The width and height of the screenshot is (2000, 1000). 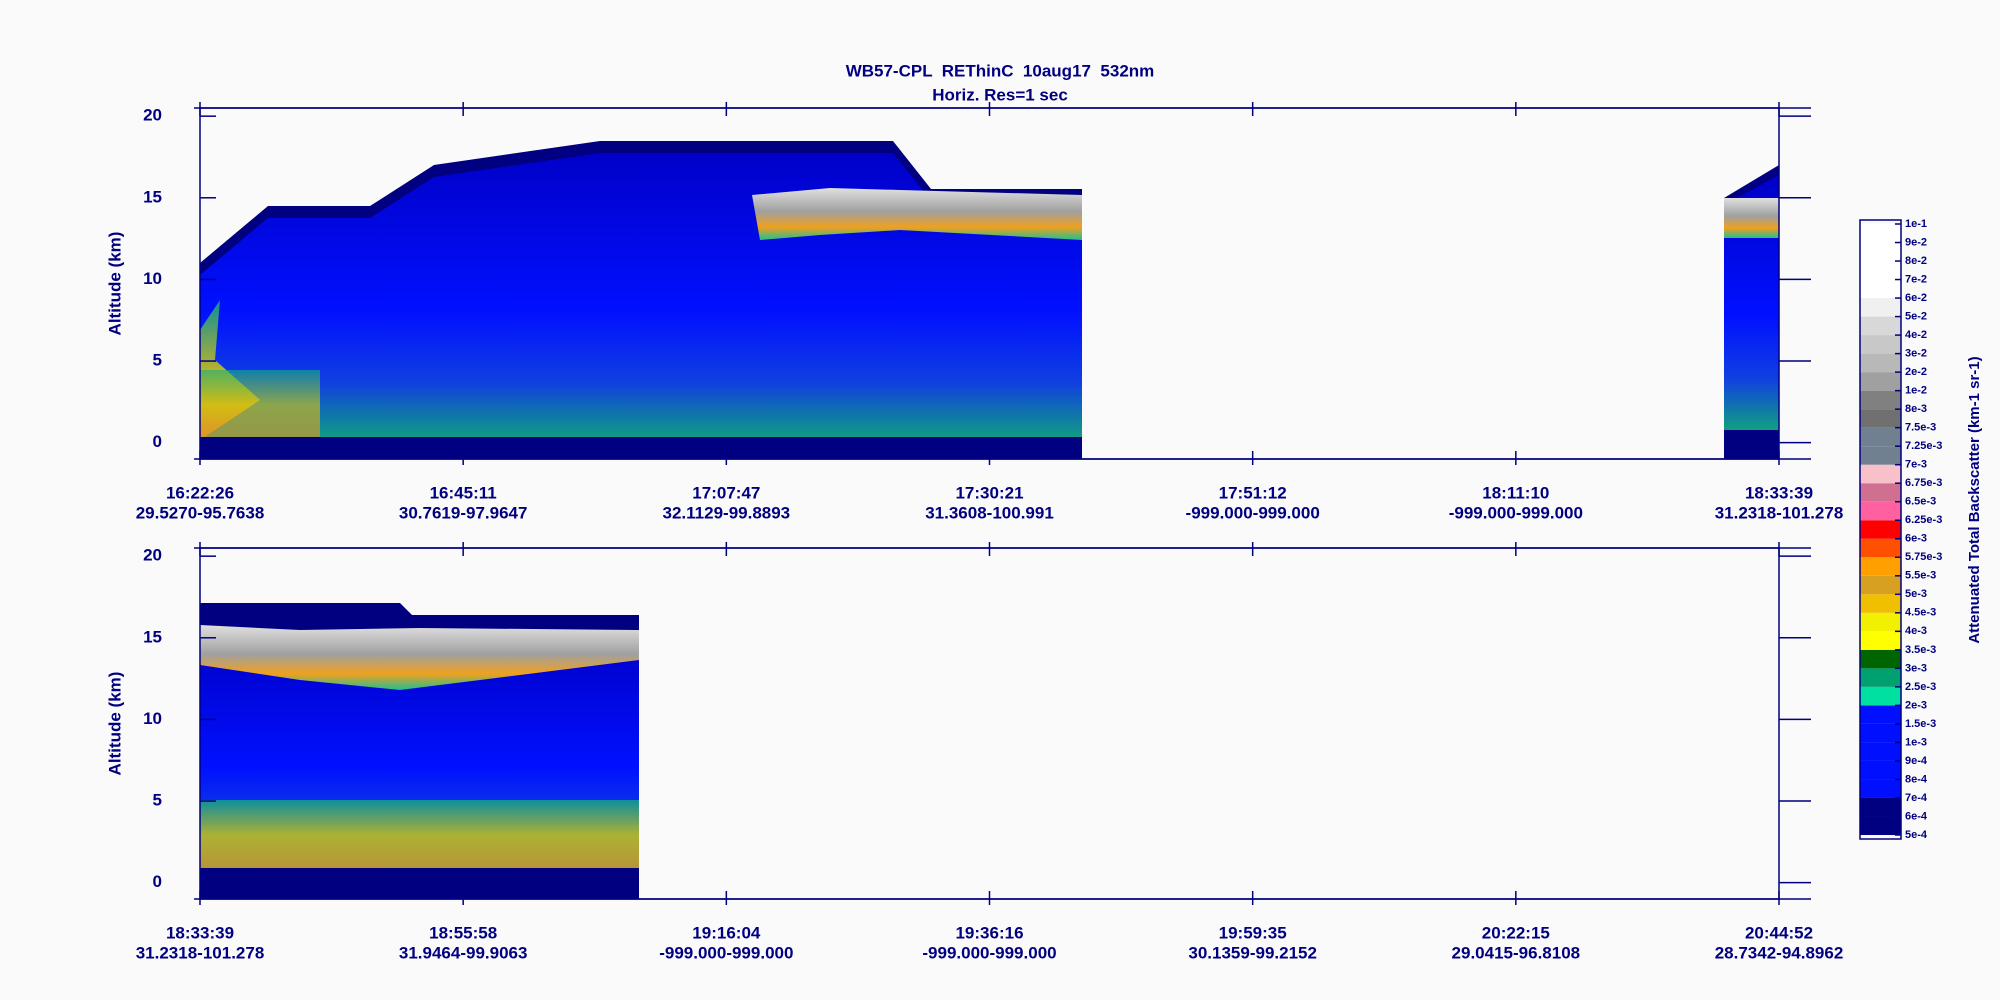 I want to click on x-tick-location: 30.7619-97.9647, so click(x=463, y=512).